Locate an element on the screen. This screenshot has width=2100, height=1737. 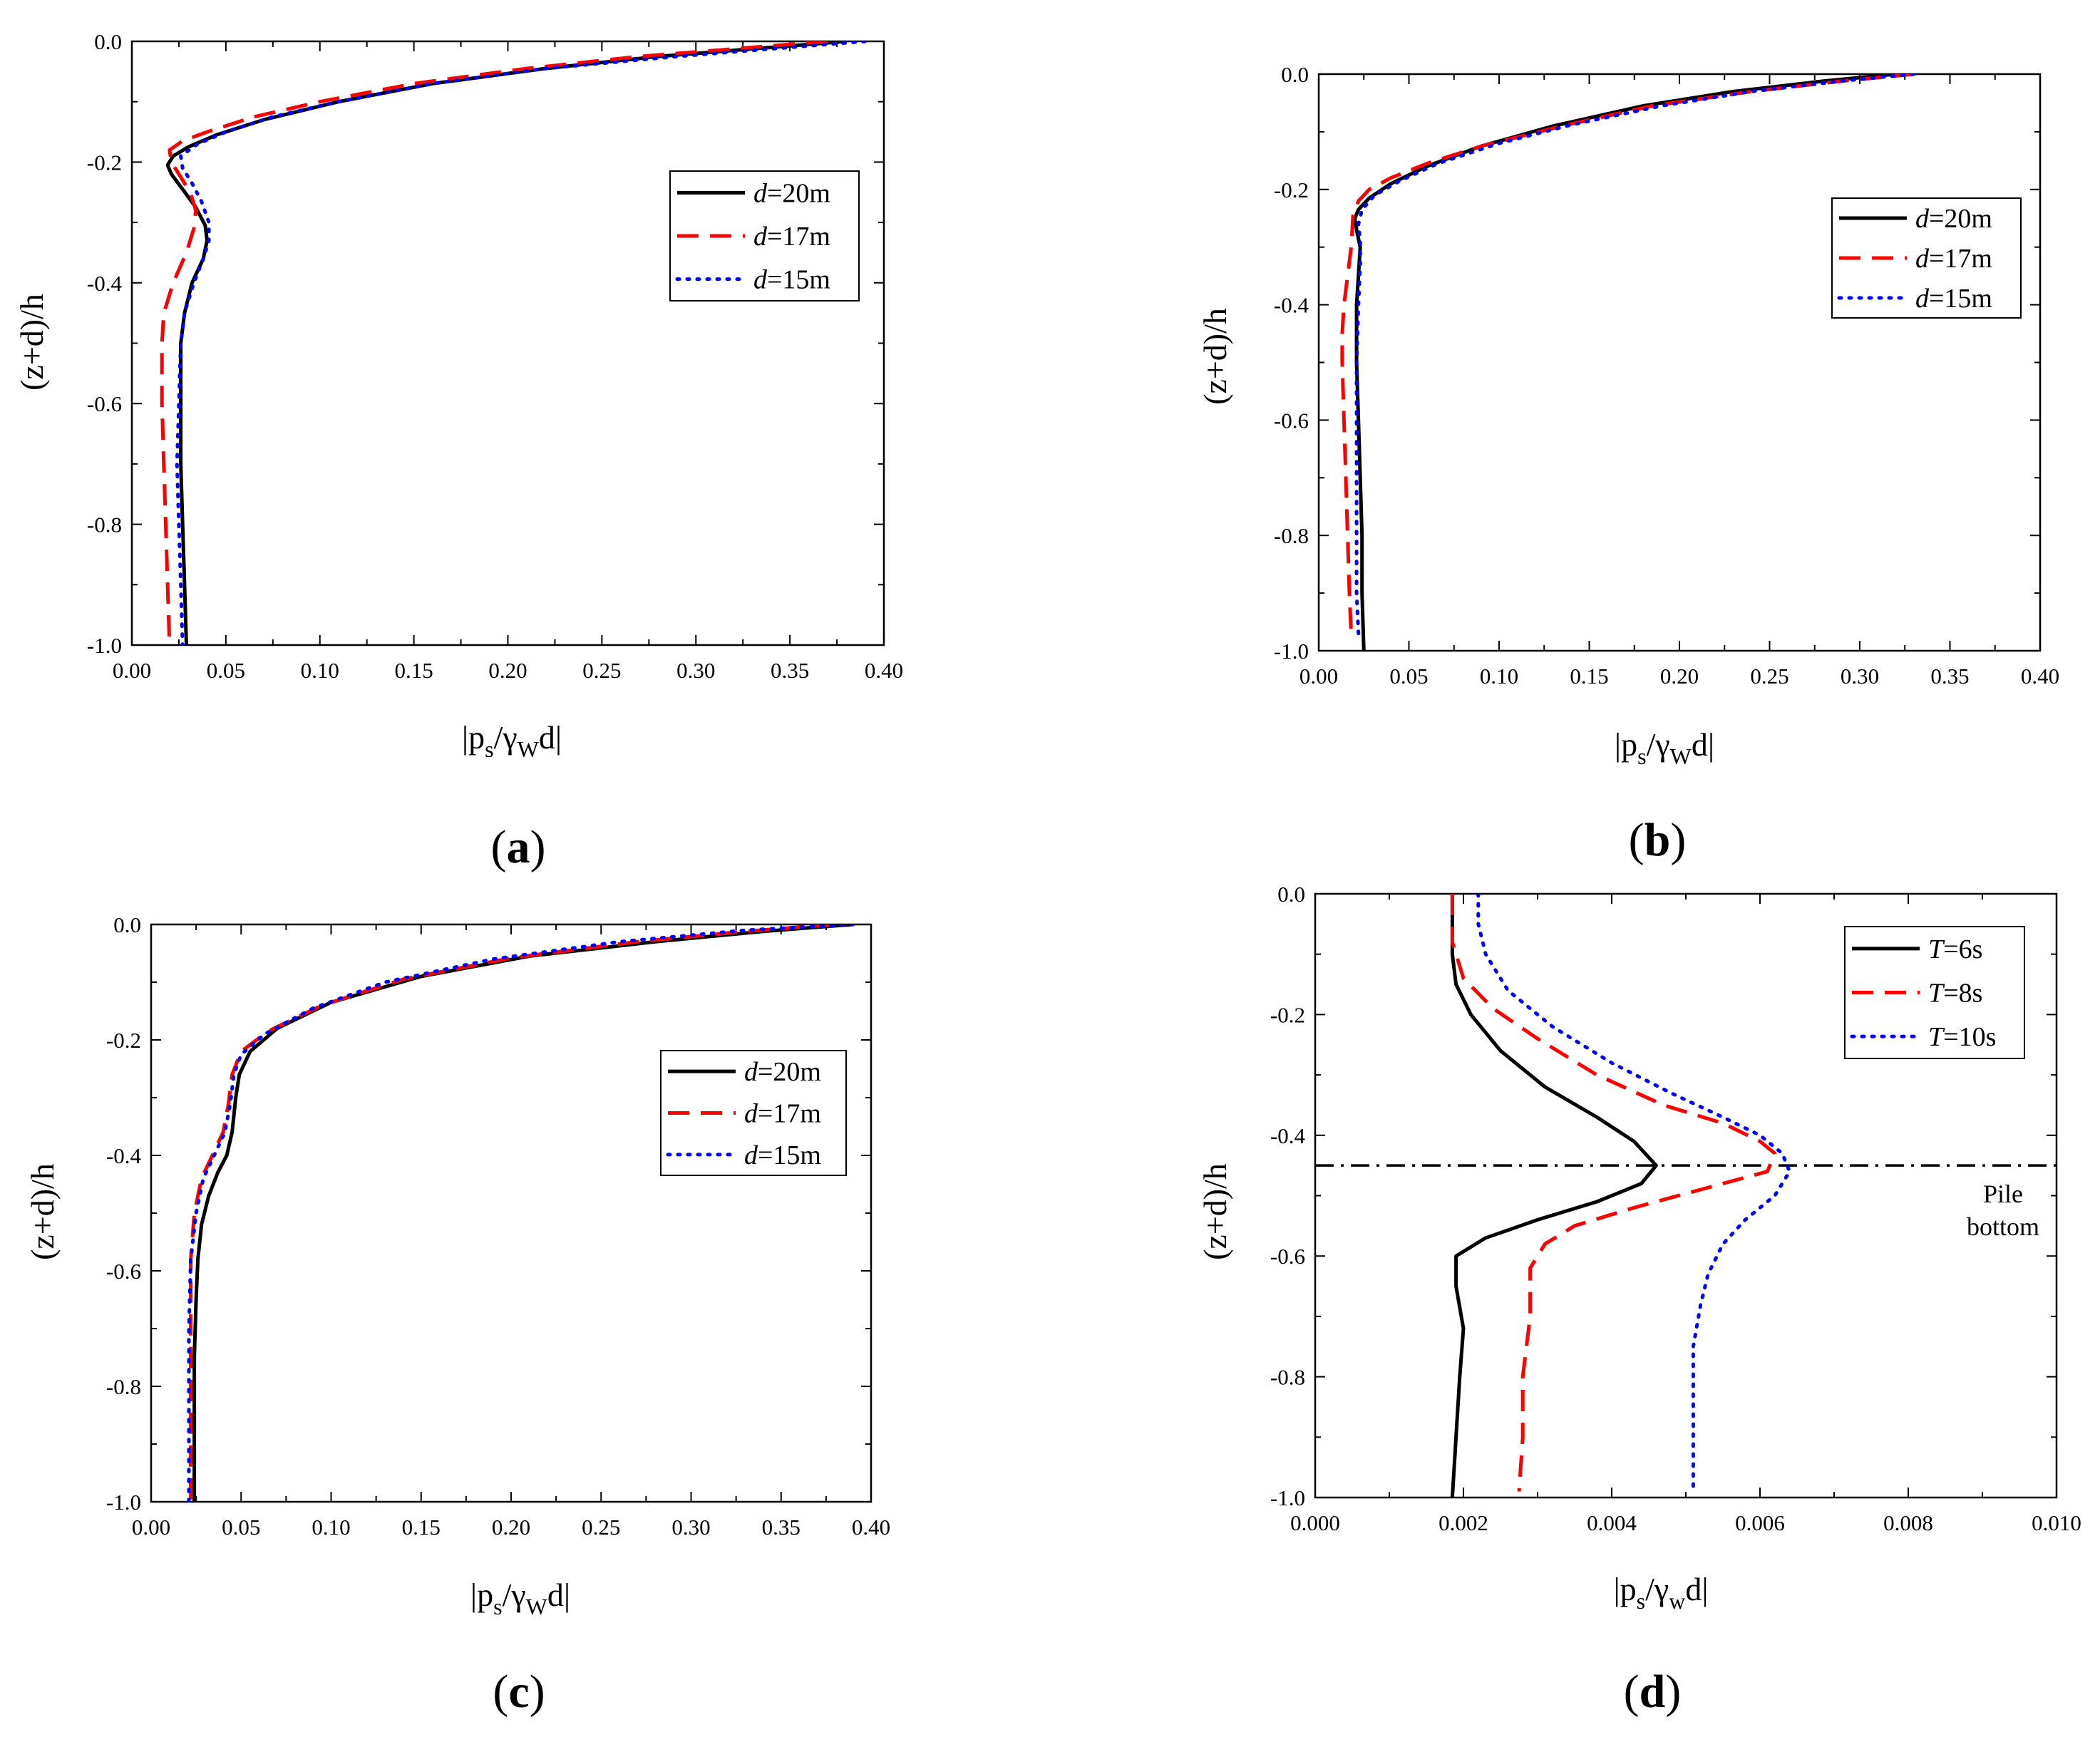
x-tick-label: 0.002 is located at coordinates (1463, 1523).